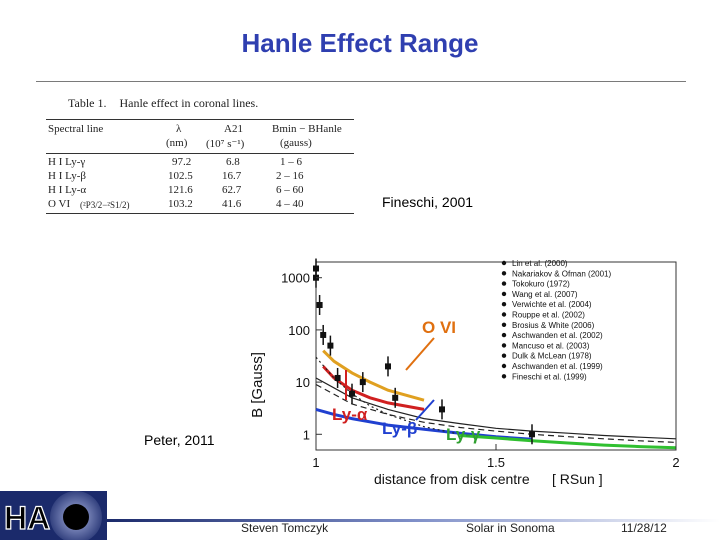  What do you see at coordinates (67, 190) in the screenshot?
I see `row3-line: H I Ly-α` at bounding box center [67, 190].